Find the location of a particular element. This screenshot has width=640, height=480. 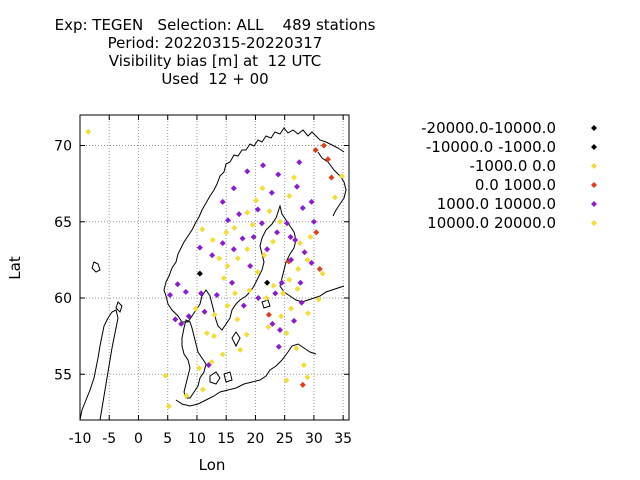

x-tick-label: -5 is located at coordinates (109, 439).